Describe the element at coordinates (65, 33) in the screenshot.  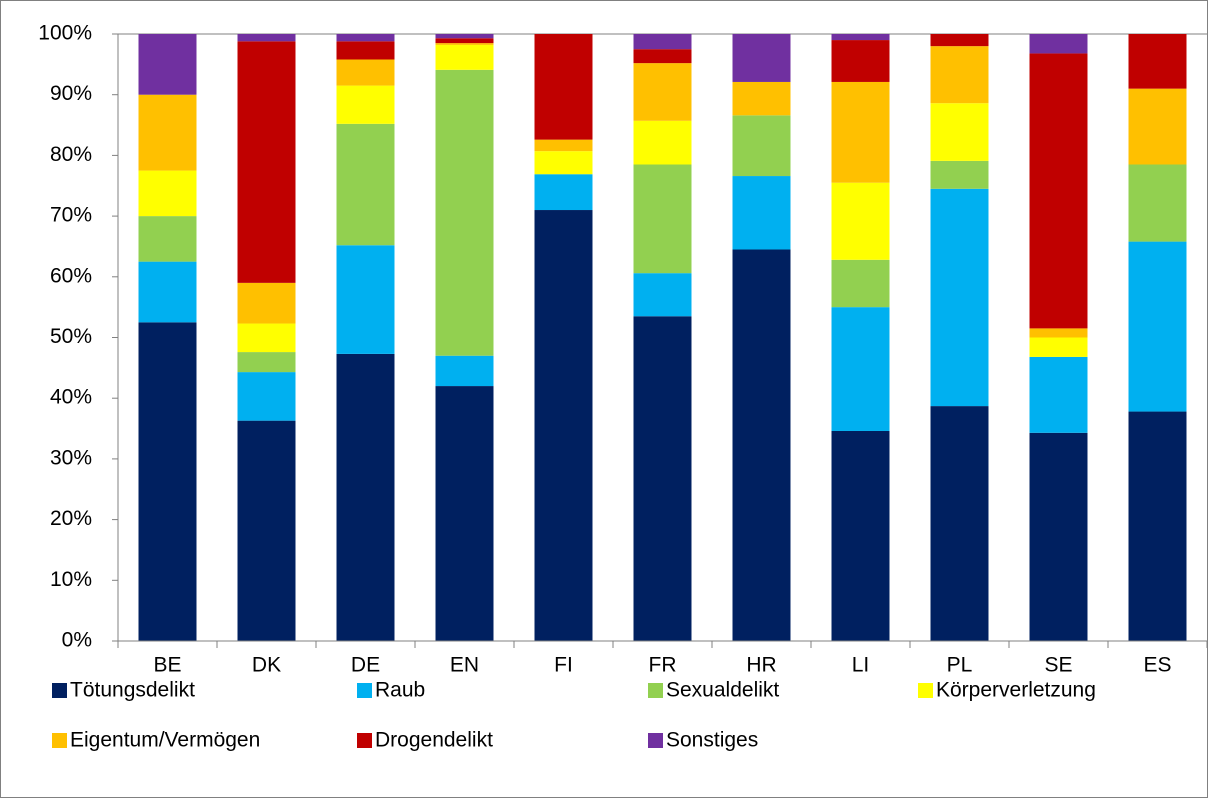
I see `y-tick-label: 100%` at that location.